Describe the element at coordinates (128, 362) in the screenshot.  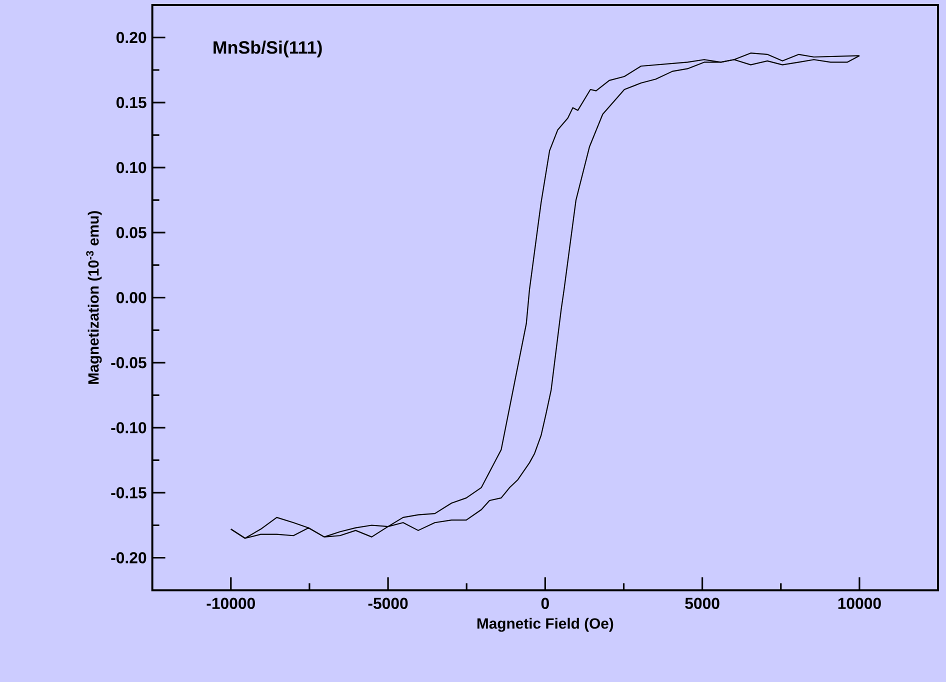
I see `y-tick-label: -0.05` at that location.